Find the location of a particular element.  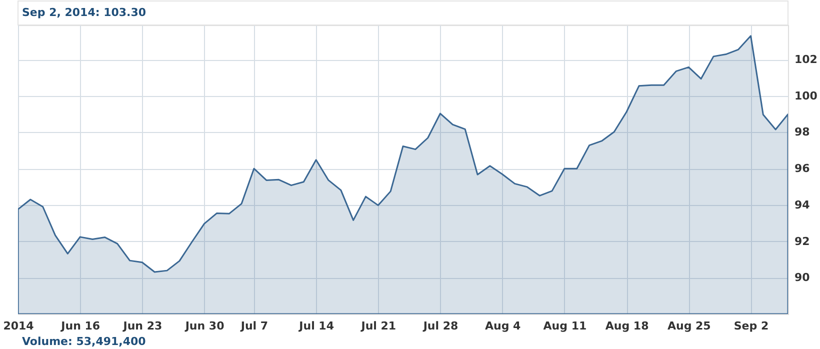

x-tick-label: Jul 21 is located at coordinates (378, 326).